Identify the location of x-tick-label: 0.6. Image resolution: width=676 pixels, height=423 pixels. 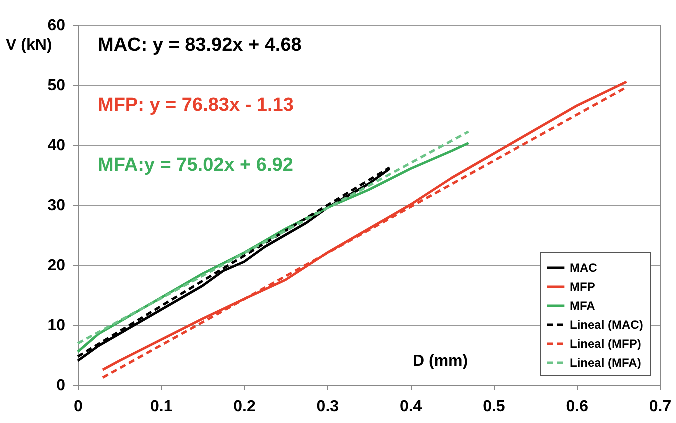
(577, 407).